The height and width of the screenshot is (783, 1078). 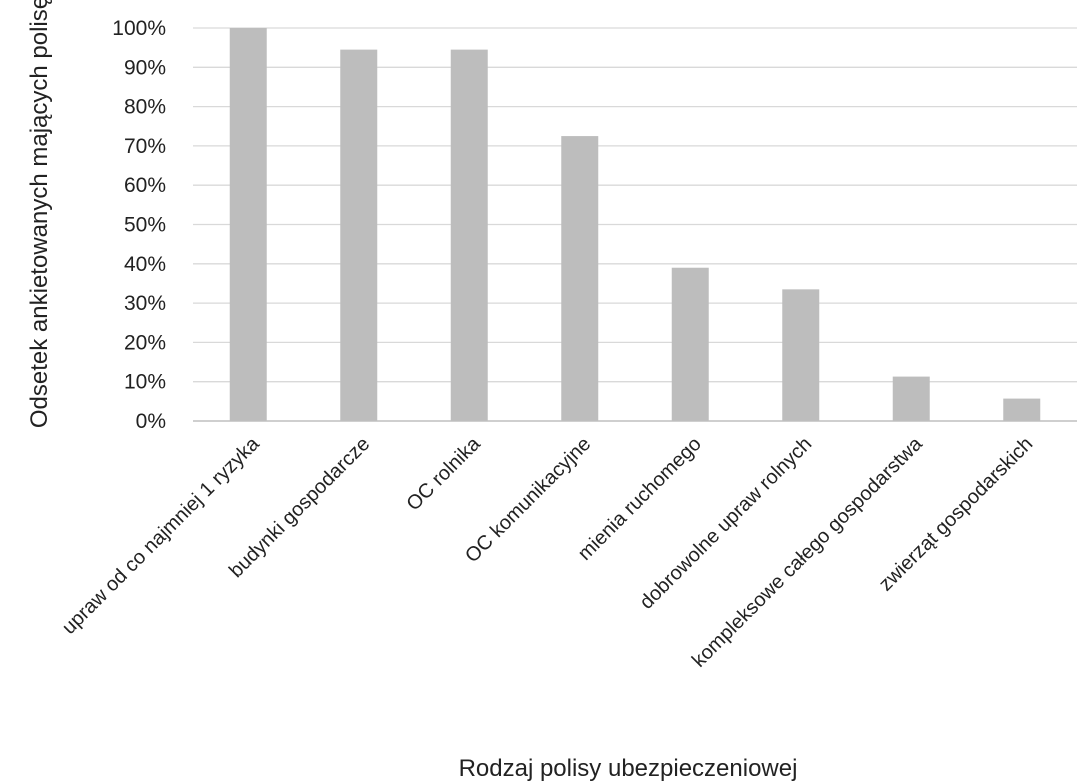 I want to click on x-tick-label: kompleksowe całego gospodarstwa, so click(x=807, y=551).